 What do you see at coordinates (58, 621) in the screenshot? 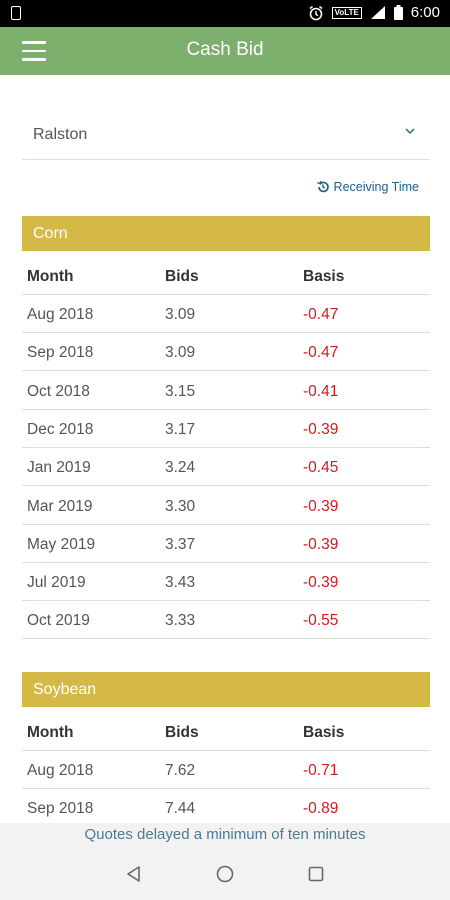
I see `month-cell: Oct 2019` at bounding box center [58, 621].